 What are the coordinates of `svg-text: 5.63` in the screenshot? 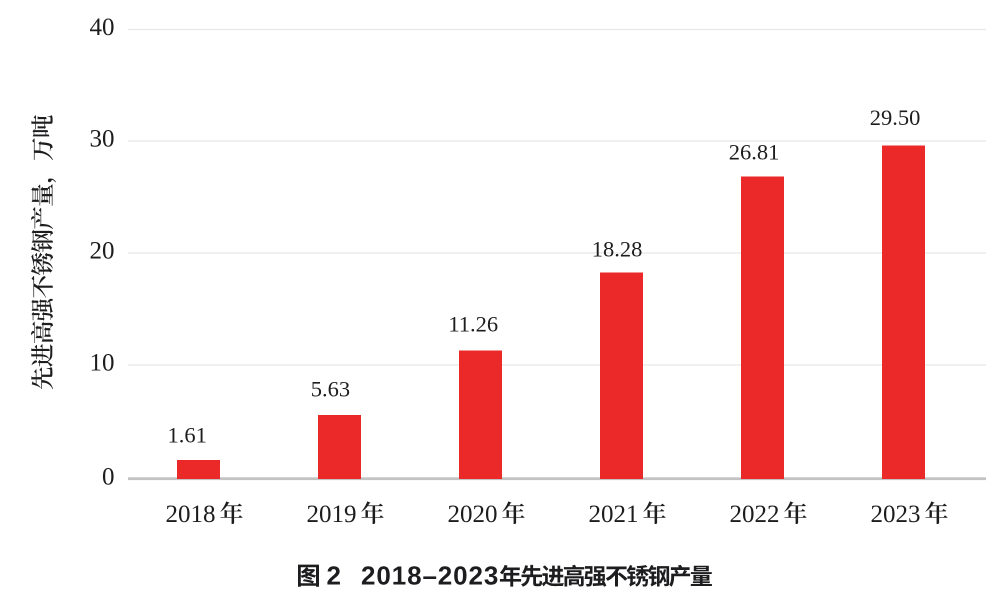 It's located at (330, 389).